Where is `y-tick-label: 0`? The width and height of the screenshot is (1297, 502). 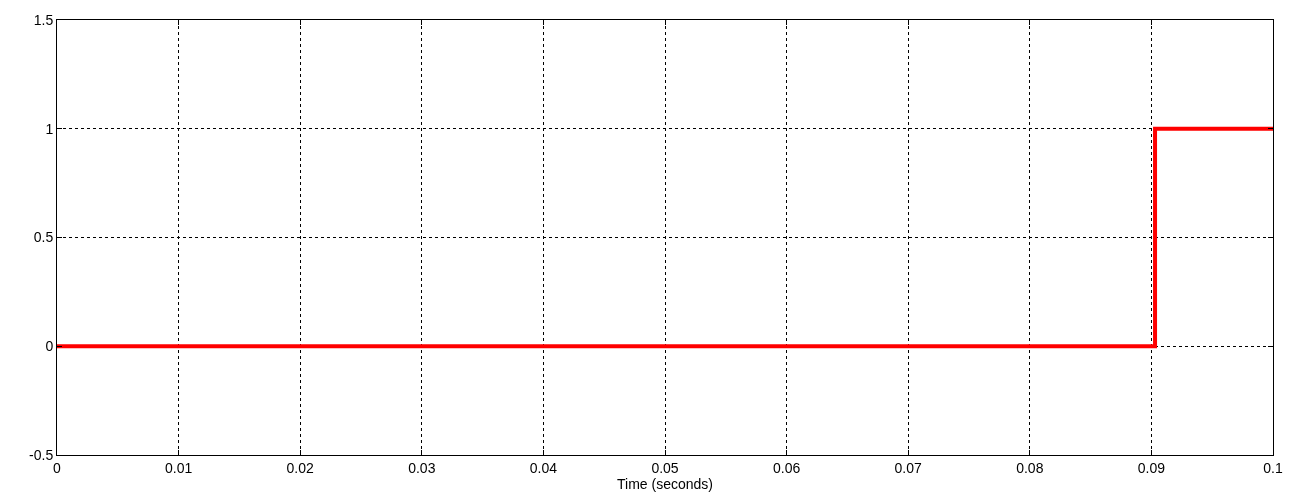
y-tick-label: 0 is located at coordinates (49, 346).